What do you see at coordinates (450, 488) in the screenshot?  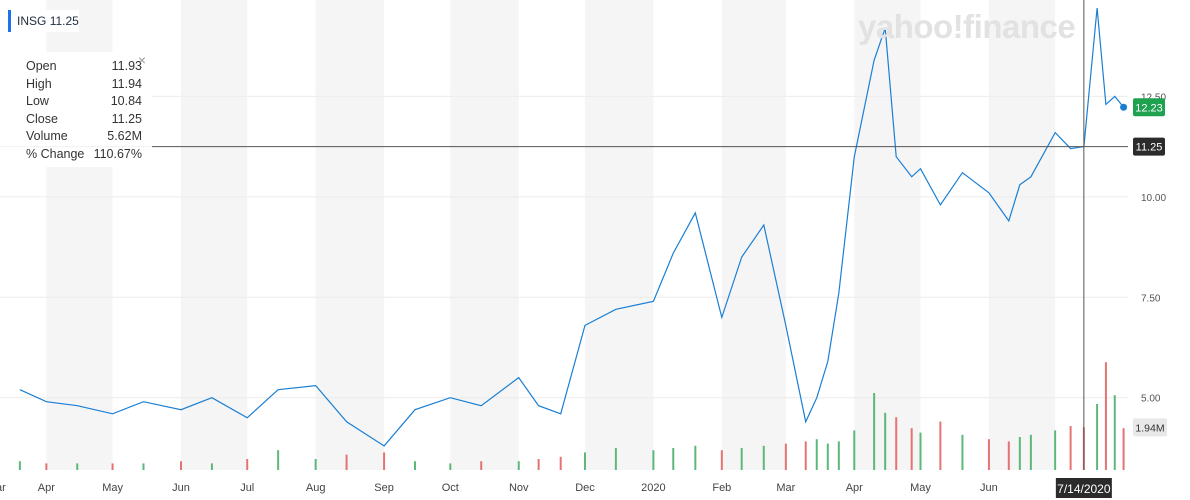 I see `x-tick-label: Oct` at bounding box center [450, 488].